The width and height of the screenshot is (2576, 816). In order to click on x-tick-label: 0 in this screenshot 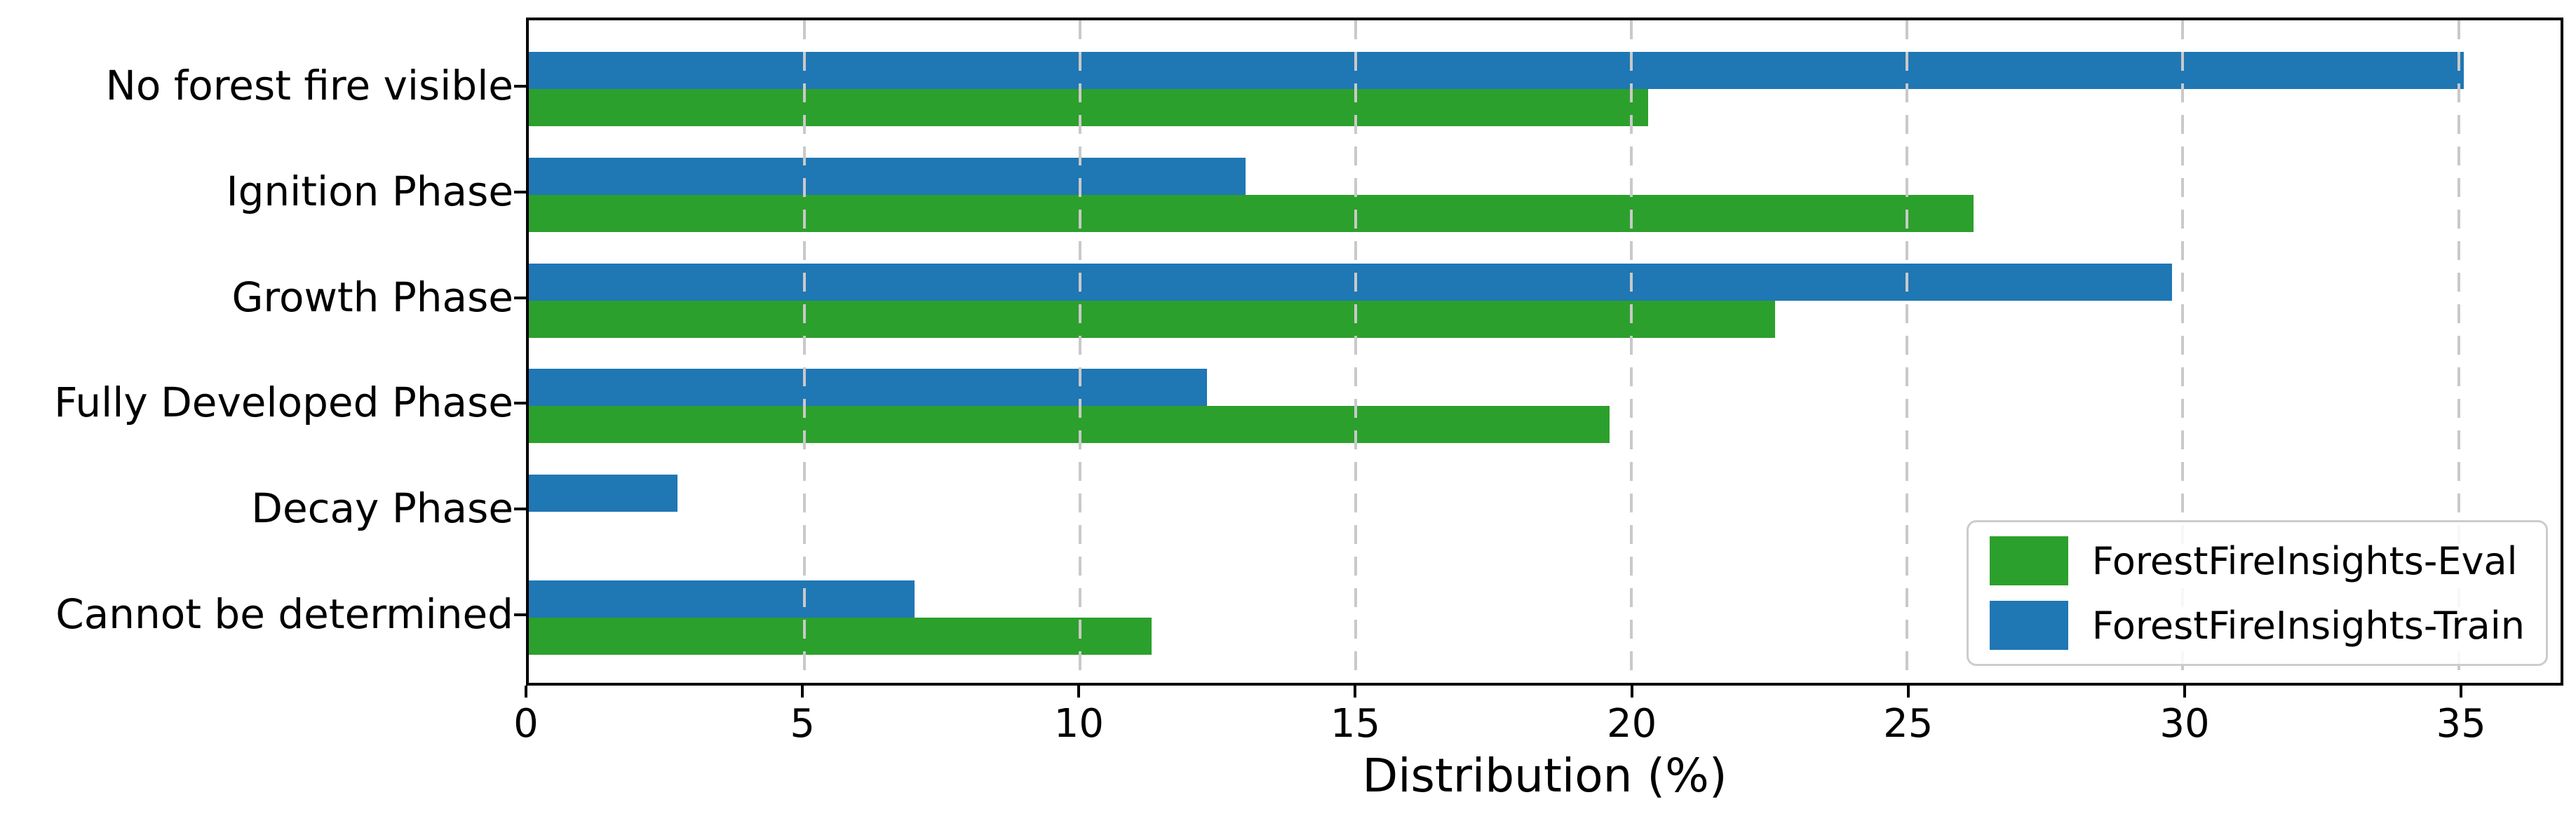, I will do `click(526, 724)`.